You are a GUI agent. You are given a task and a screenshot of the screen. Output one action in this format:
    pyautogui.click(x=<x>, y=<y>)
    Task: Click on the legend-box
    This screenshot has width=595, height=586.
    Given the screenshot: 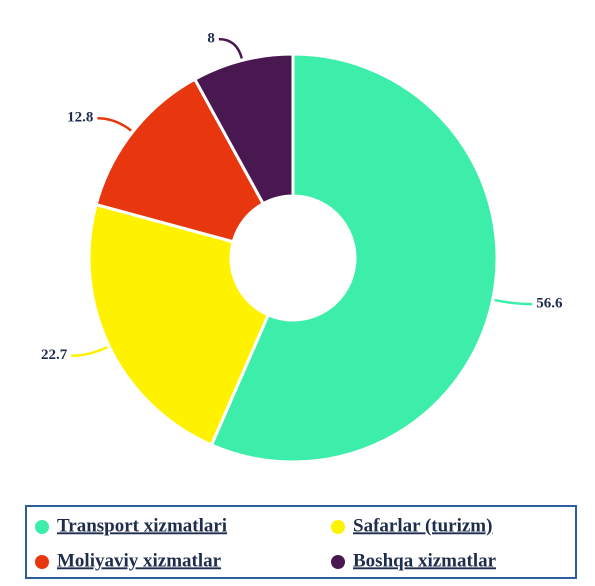 What is the action you would take?
    pyautogui.click(x=301, y=542)
    